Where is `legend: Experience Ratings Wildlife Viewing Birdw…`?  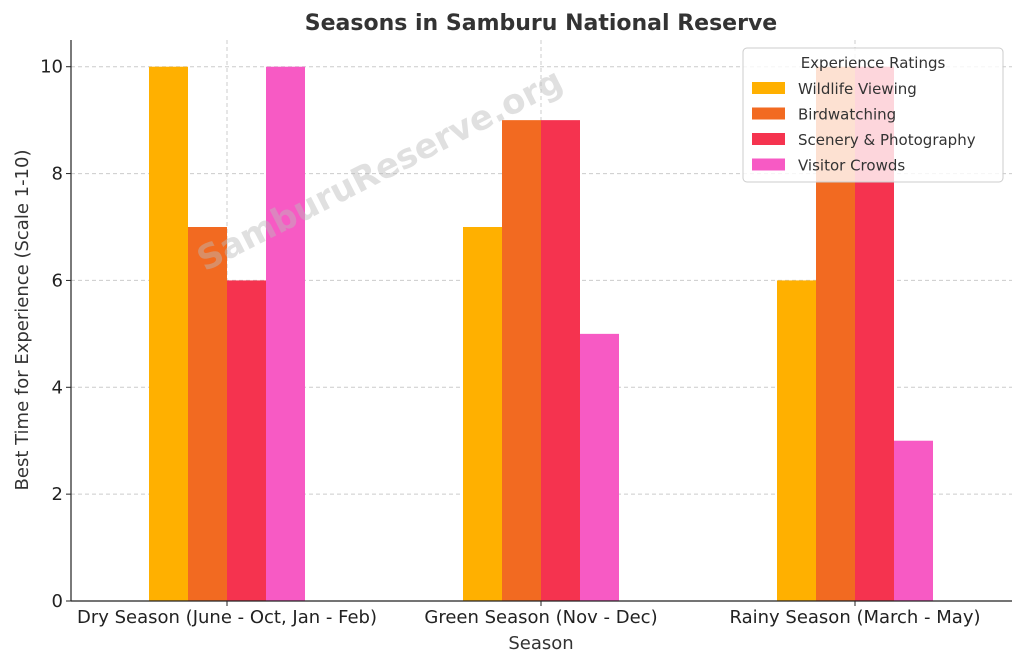 legend: Experience Ratings Wildlife Viewing Birdw… is located at coordinates (873, 115).